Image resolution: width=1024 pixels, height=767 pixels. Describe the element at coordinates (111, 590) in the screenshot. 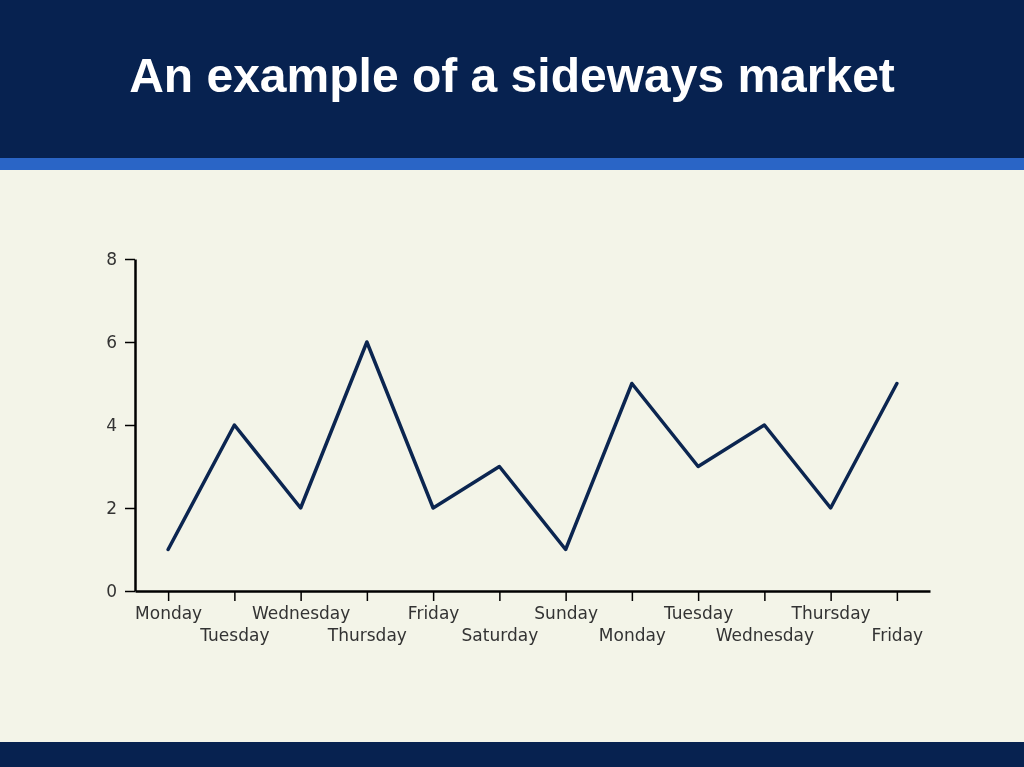

I see `y-tick-label: 0` at that location.